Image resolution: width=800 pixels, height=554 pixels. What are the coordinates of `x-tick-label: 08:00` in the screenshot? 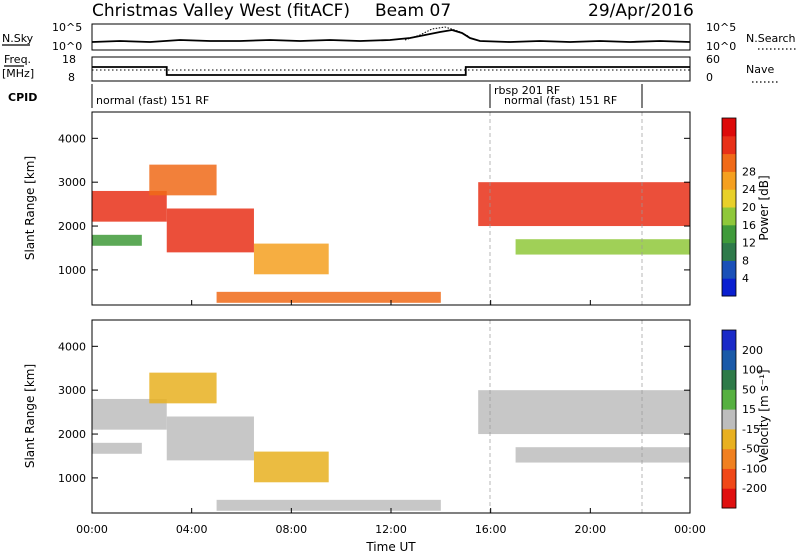 It's located at (291, 529).